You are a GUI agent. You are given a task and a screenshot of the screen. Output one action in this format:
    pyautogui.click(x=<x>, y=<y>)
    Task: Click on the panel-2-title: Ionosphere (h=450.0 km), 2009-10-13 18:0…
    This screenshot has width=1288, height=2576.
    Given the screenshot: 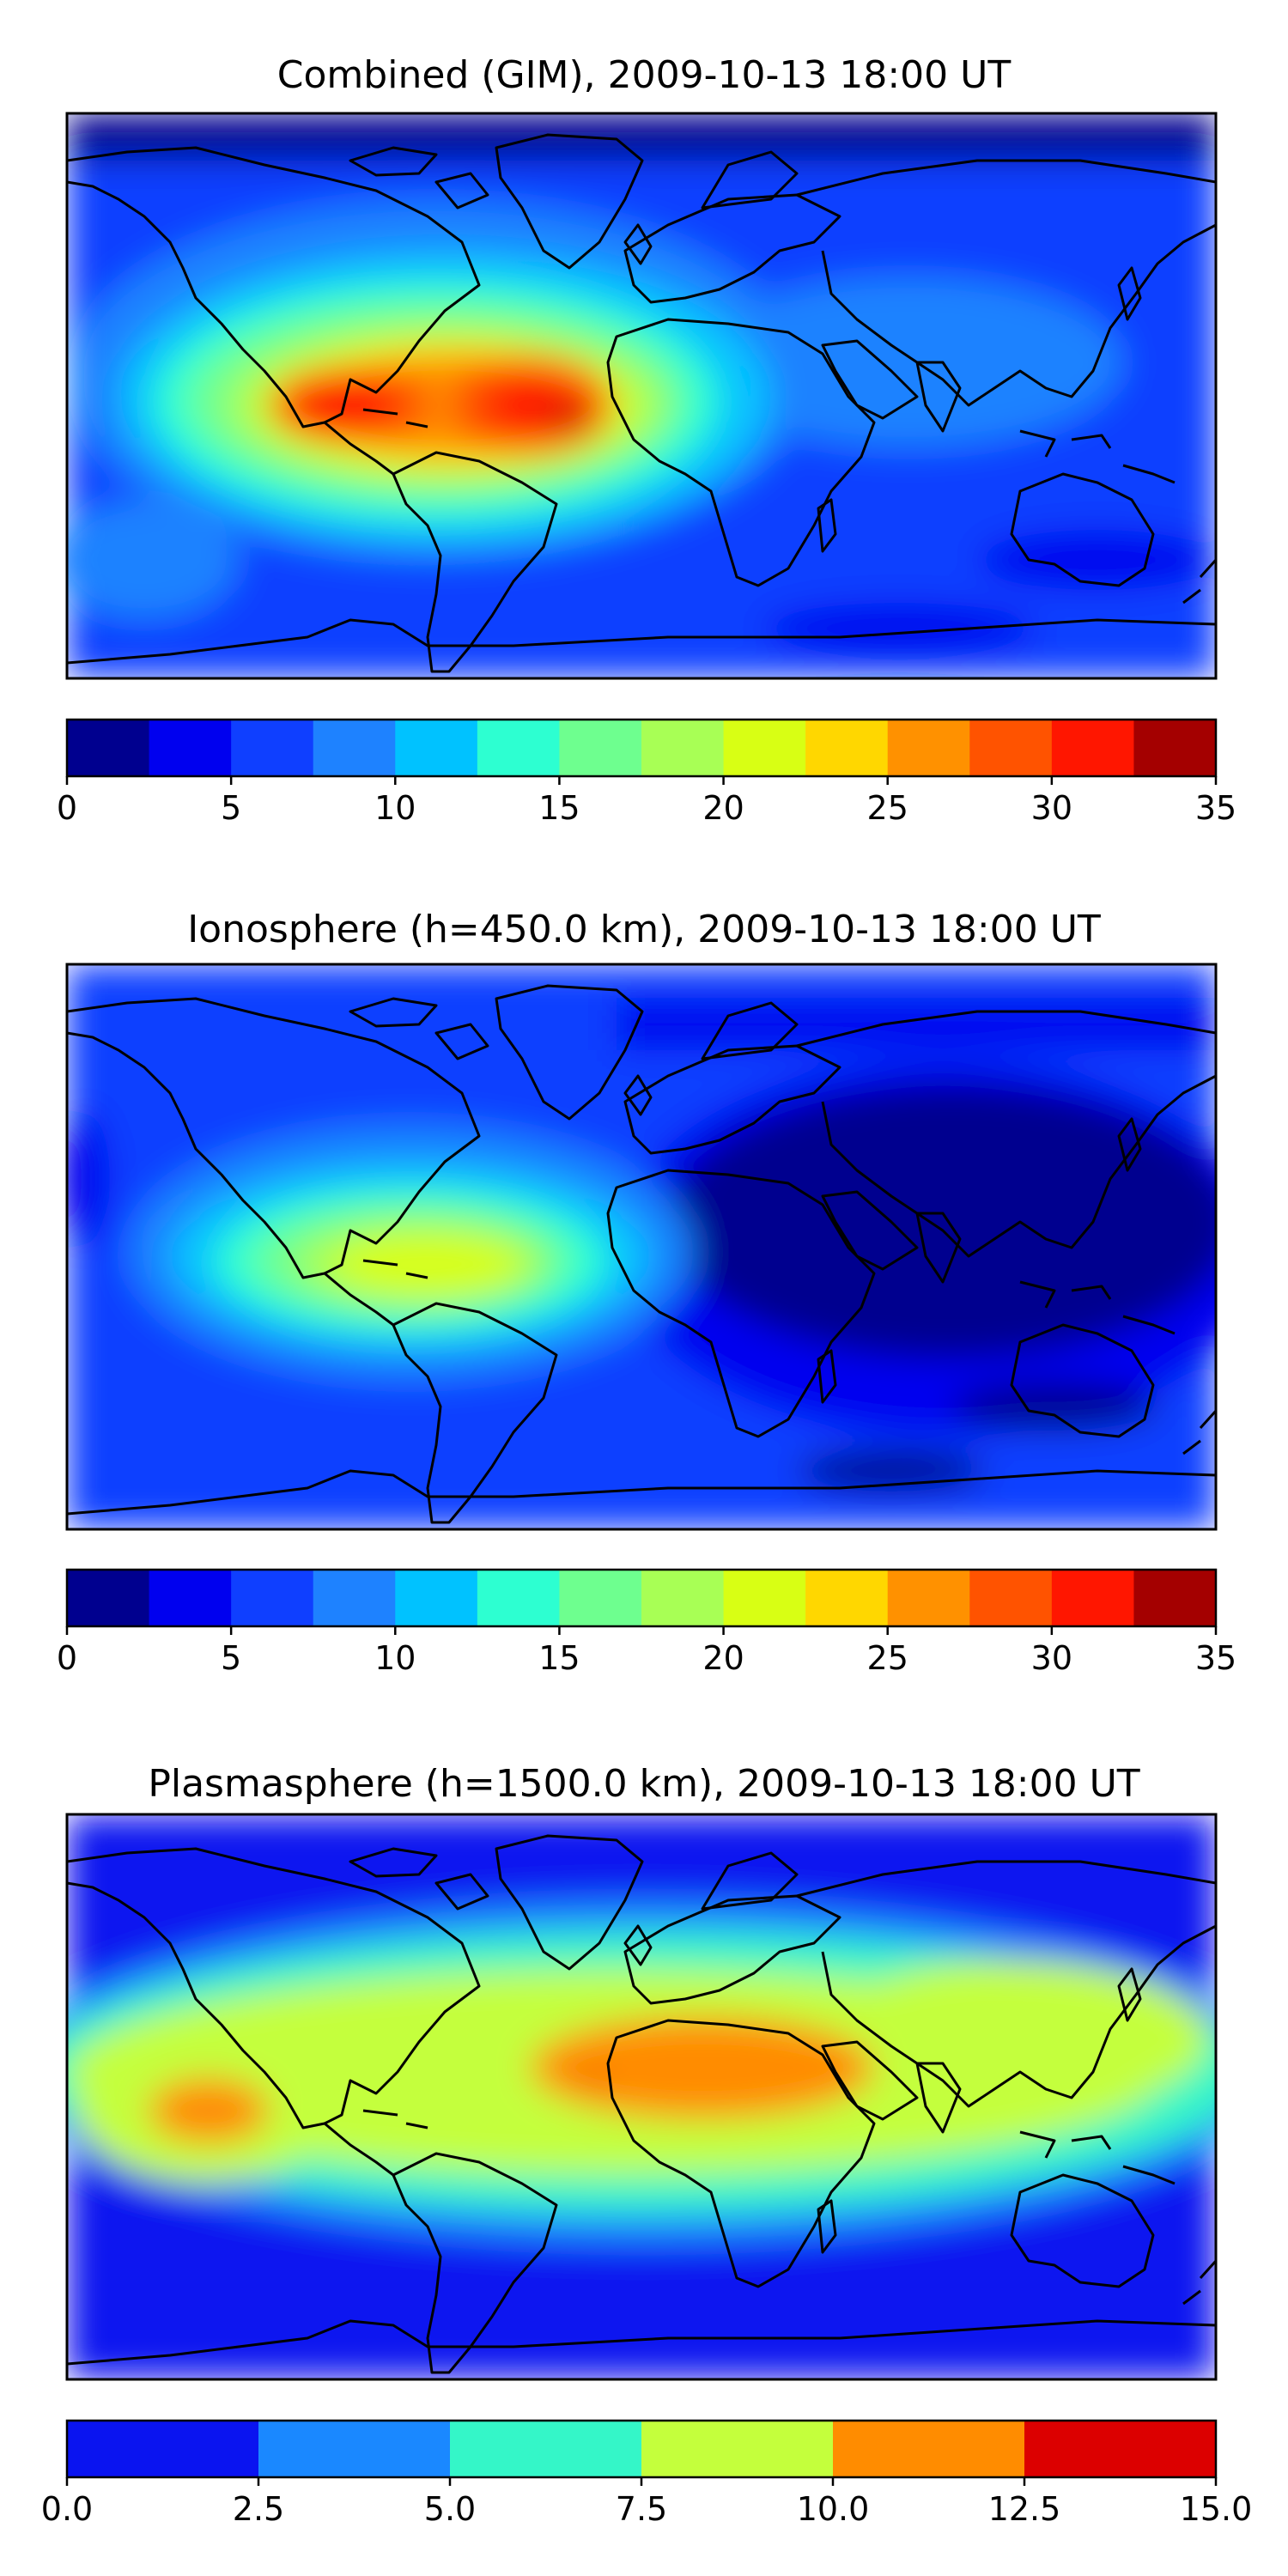 What is the action you would take?
    pyautogui.click(x=644, y=929)
    